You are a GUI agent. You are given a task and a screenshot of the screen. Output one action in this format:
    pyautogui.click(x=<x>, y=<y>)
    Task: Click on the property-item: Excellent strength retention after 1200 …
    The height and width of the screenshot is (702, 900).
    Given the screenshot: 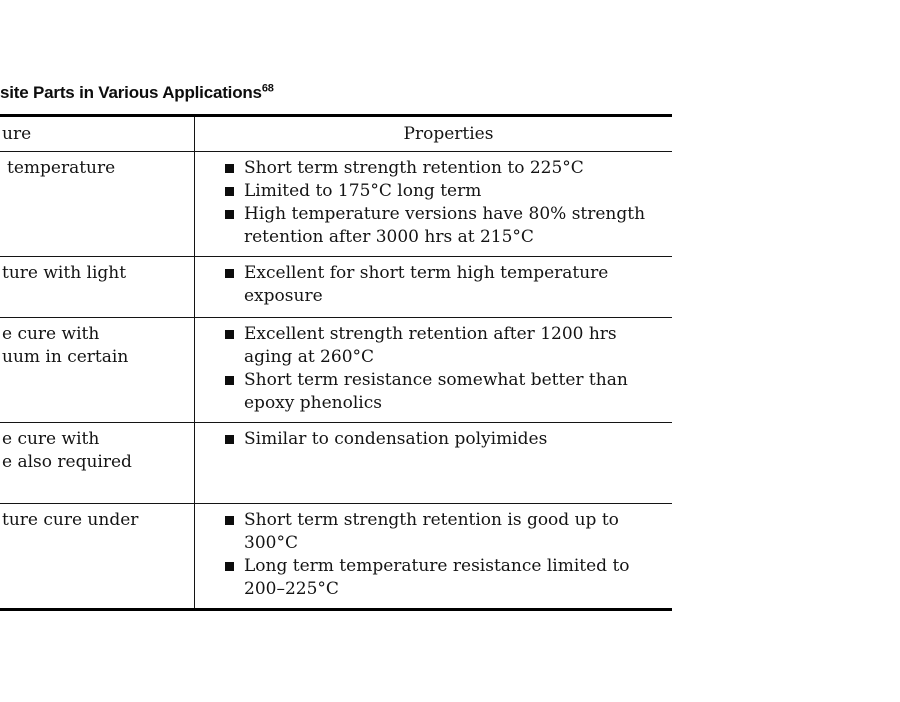 What is the action you would take?
    pyautogui.click(x=448, y=346)
    